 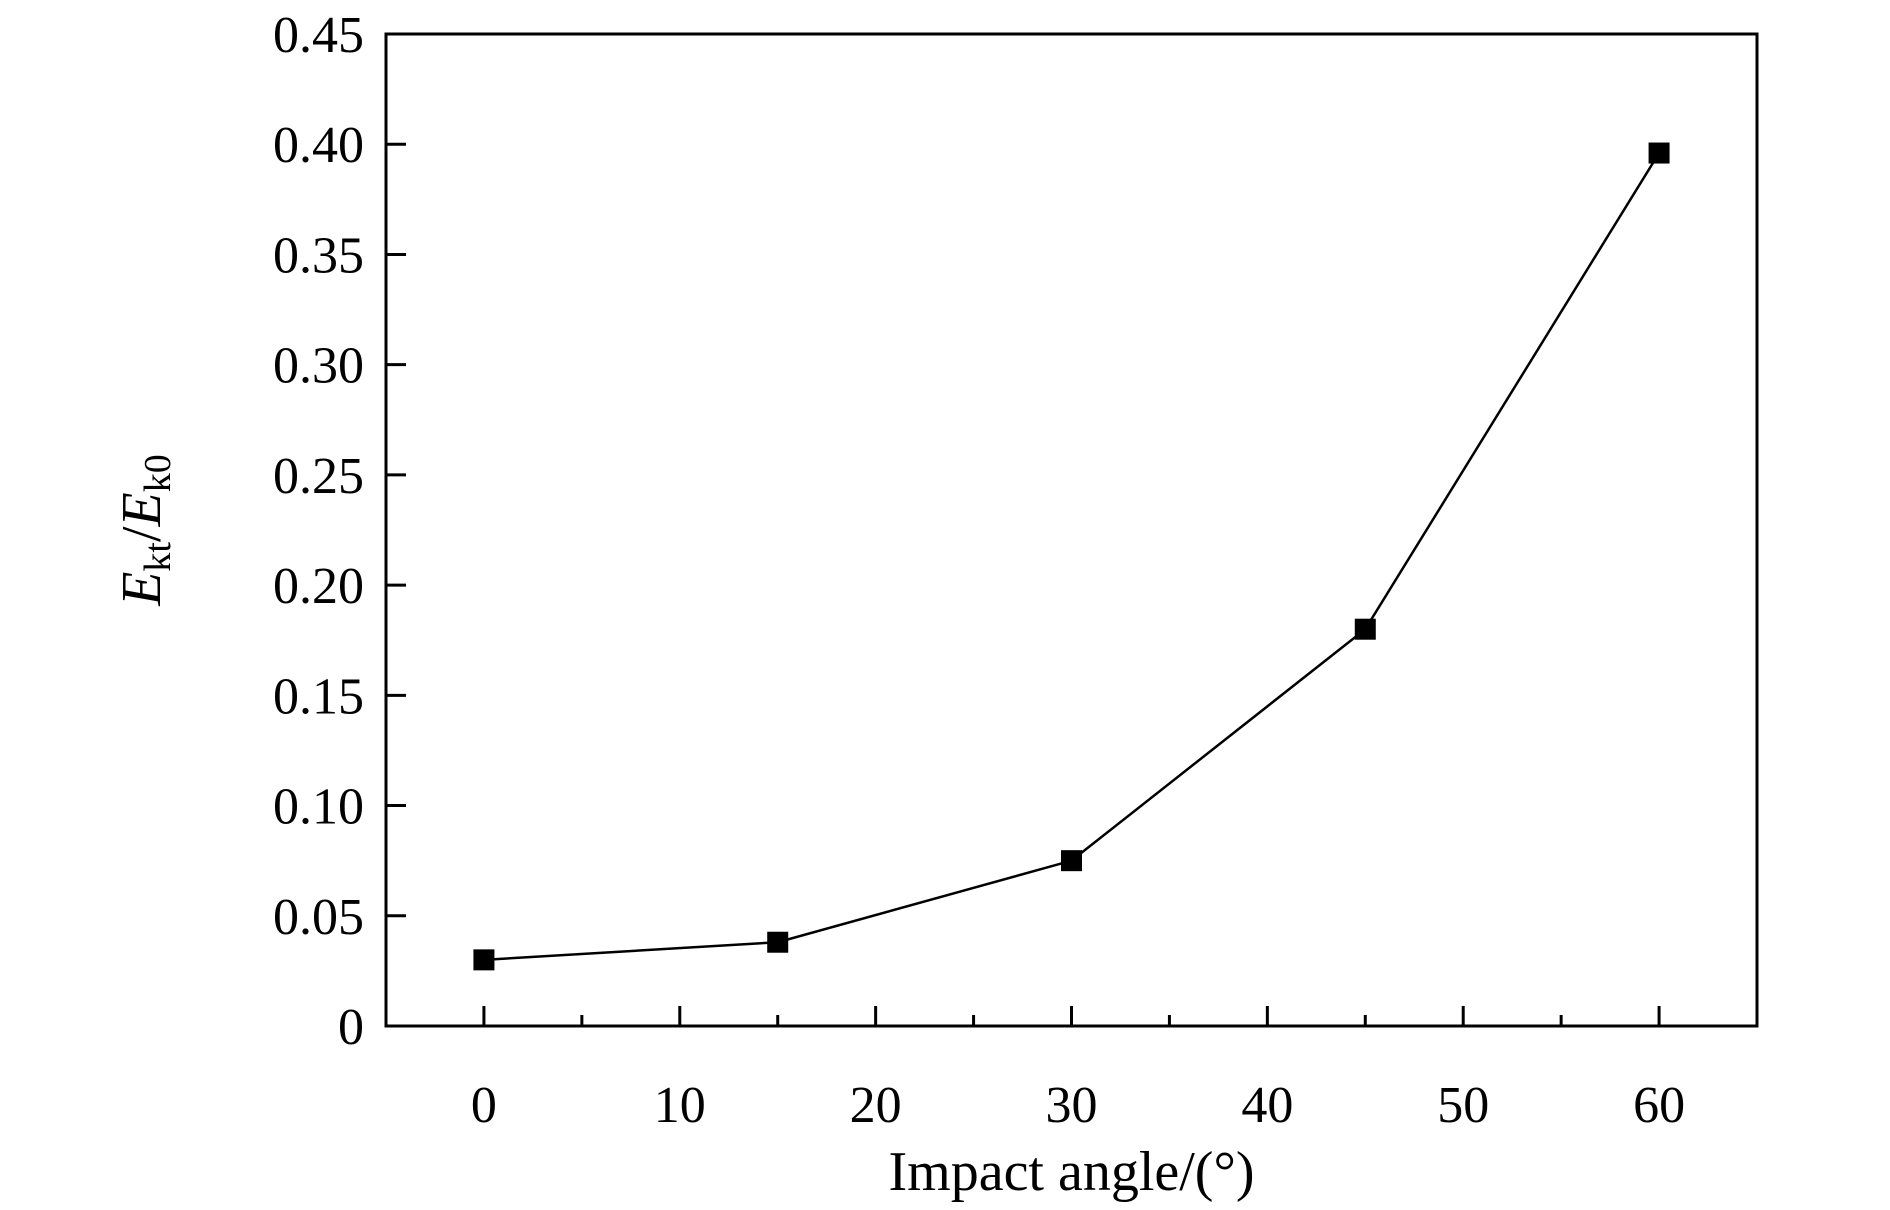 What do you see at coordinates (680, 1105) in the screenshot?
I see `x-tick-label: 10` at bounding box center [680, 1105].